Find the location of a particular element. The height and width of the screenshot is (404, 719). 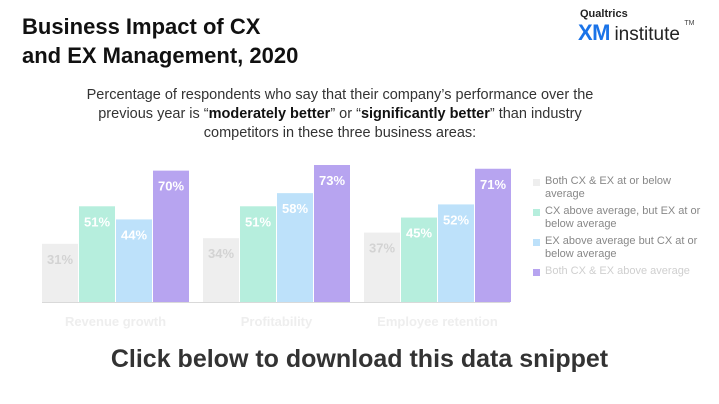

legend-item-1: Both CX & EX at or below average is located at coordinates (623, 188).